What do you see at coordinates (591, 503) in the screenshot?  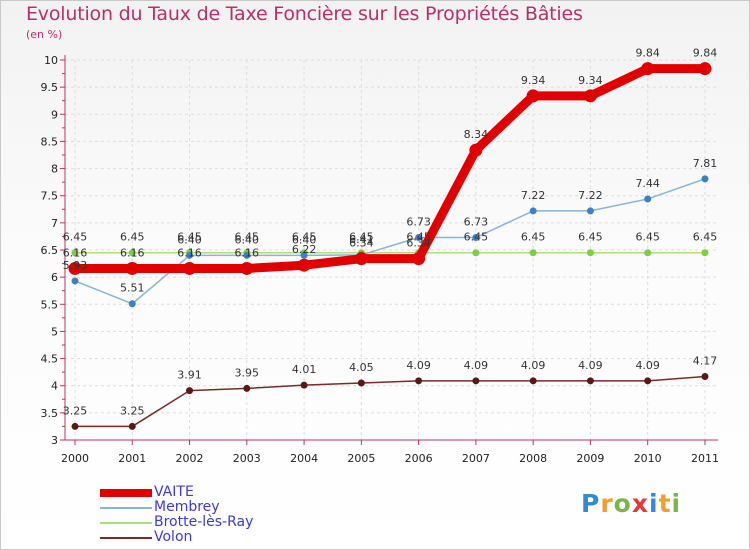 I see `logo-letter: P` at bounding box center [591, 503].